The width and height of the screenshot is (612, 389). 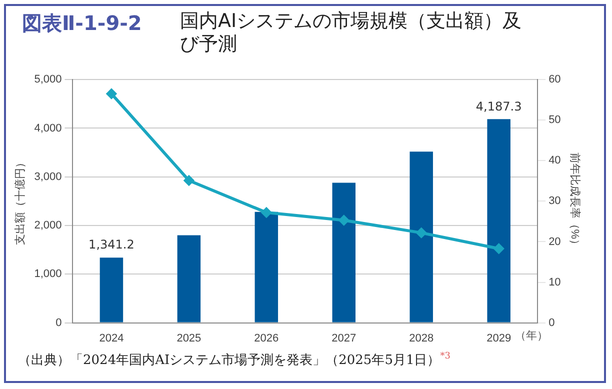 I want to click on x-tick-label: 2028, so click(x=421, y=338).